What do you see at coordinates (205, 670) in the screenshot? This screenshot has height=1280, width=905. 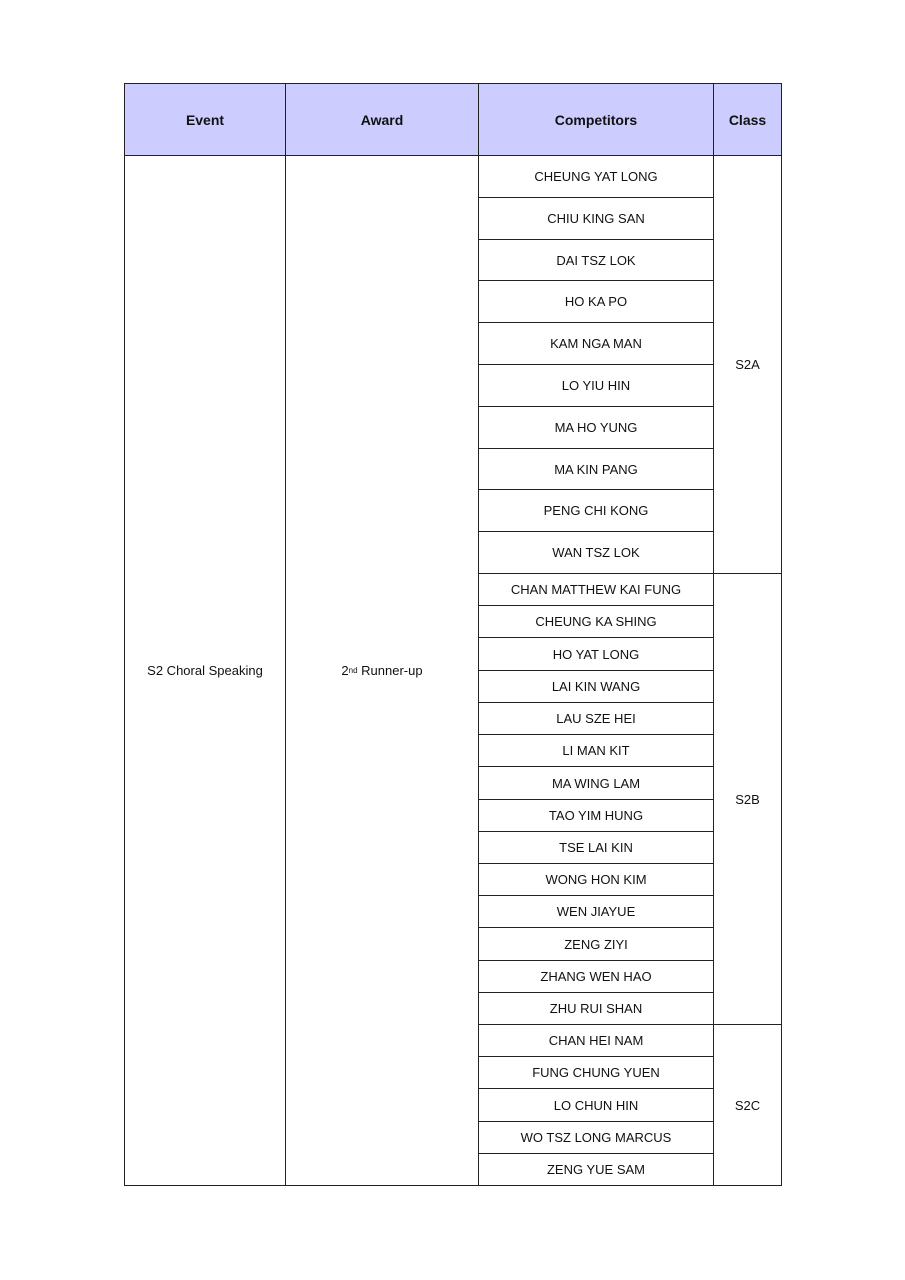 I see `event-cell: S2 Choral Speaking` at bounding box center [205, 670].